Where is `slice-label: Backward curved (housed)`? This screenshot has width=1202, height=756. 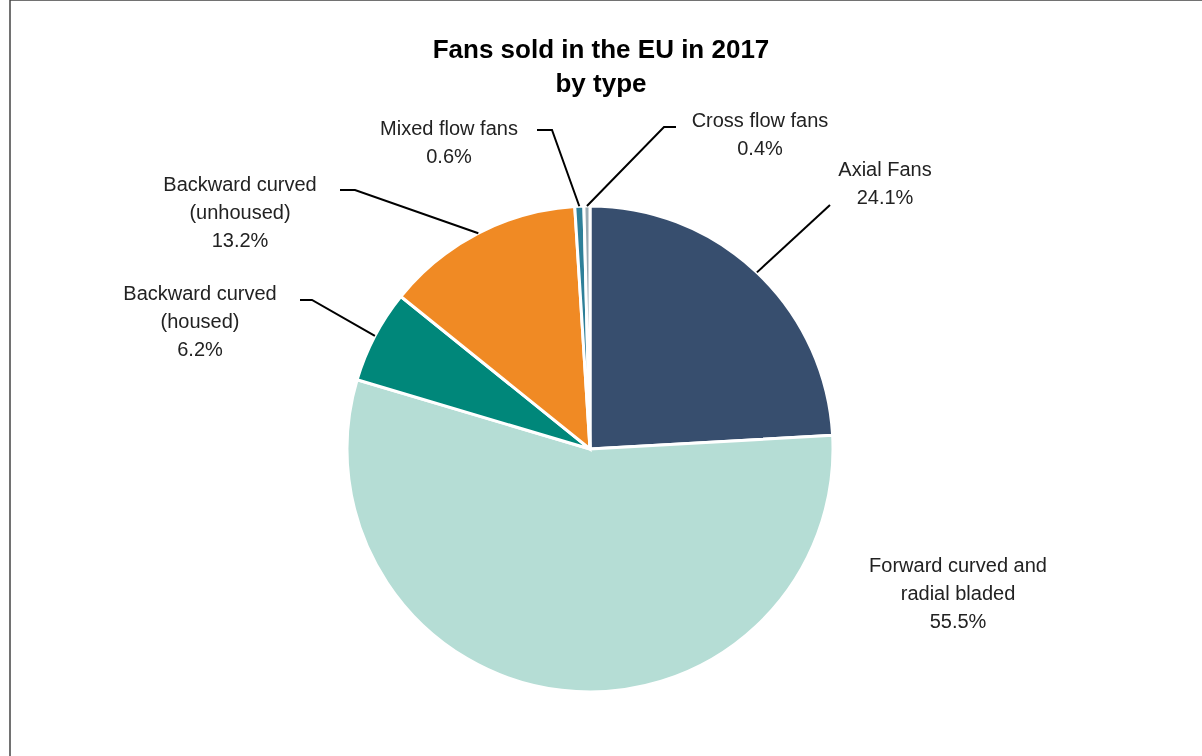
slice-label: Backward curved (housed) is located at coordinates (200, 307).